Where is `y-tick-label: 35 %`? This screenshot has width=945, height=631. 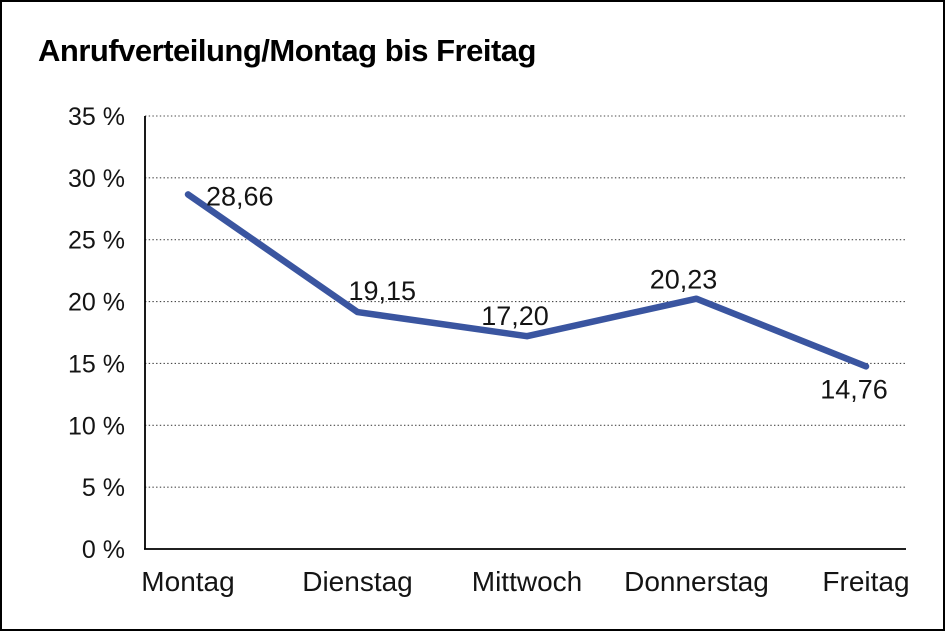
y-tick-label: 35 % is located at coordinates (96, 117).